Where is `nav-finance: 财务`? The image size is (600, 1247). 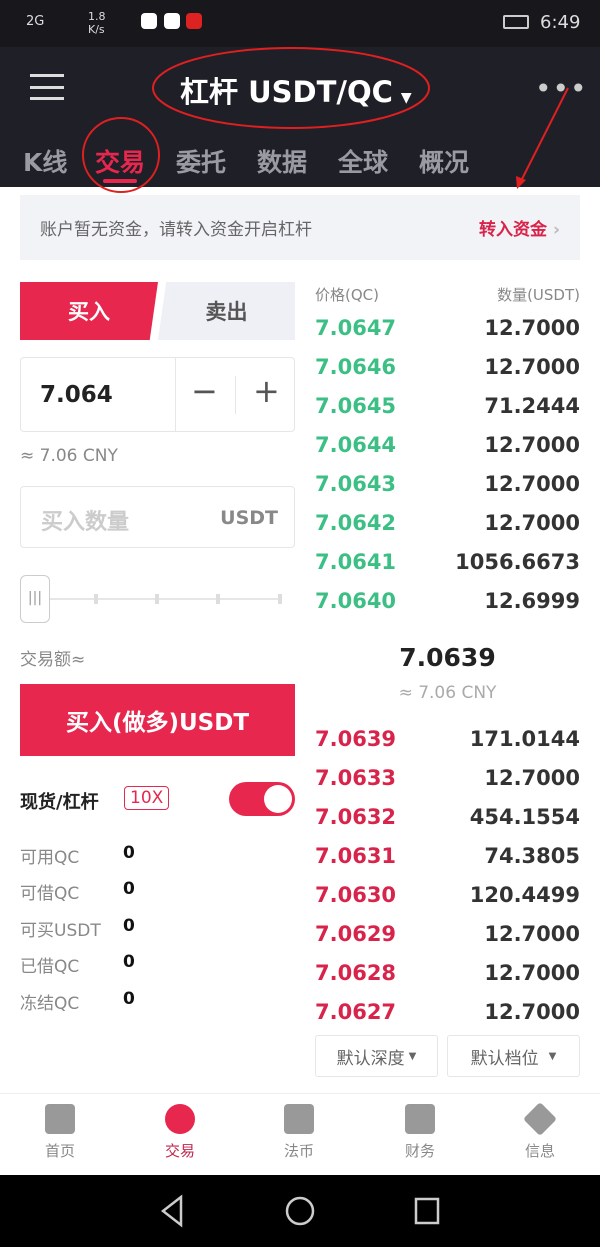
nav-finance: 财务 is located at coordinates (420, 1132).